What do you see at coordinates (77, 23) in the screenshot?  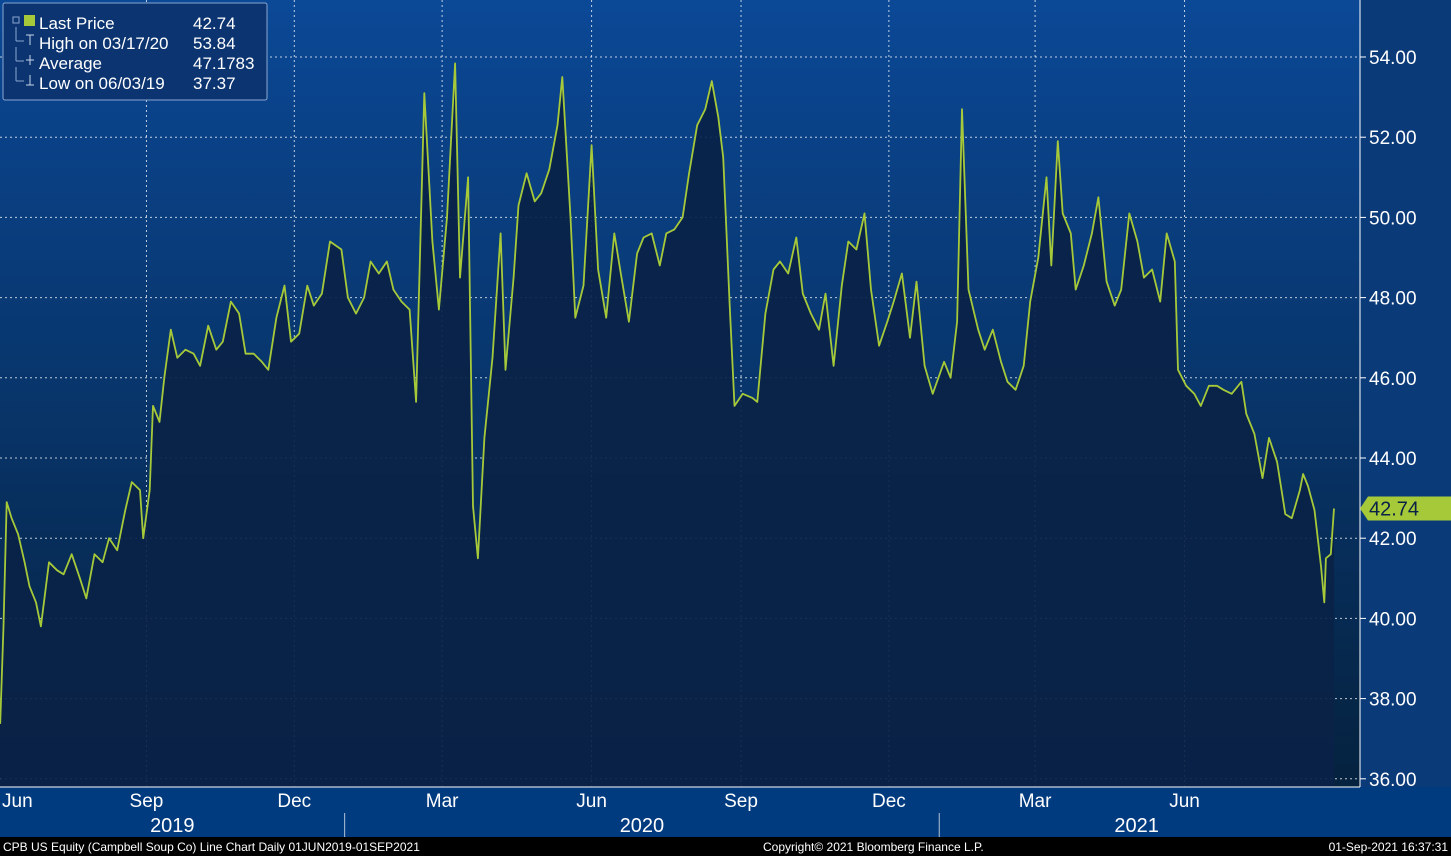 I see `legend-label: Last Price` at bounding box center [77, 23].